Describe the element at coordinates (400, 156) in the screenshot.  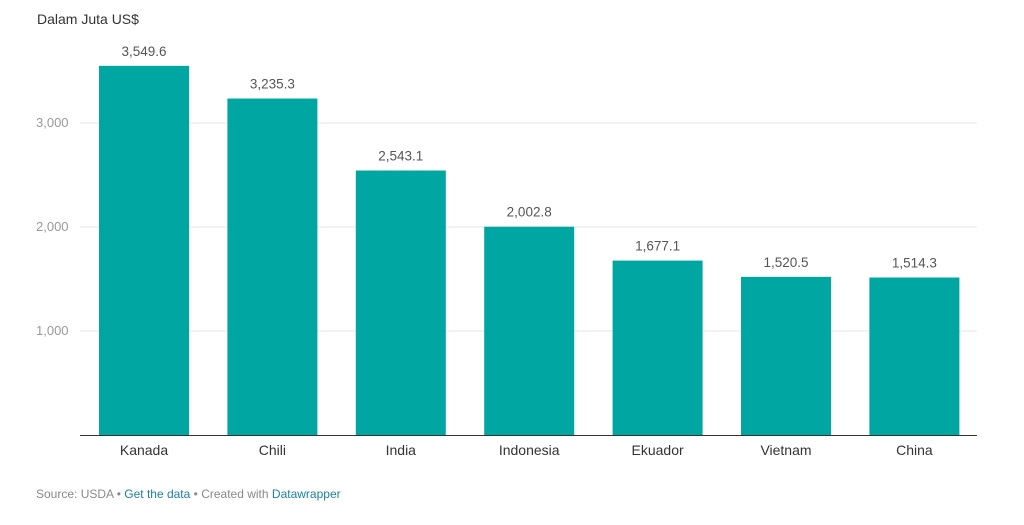
I see `data-label: 2,543.1` at that location.